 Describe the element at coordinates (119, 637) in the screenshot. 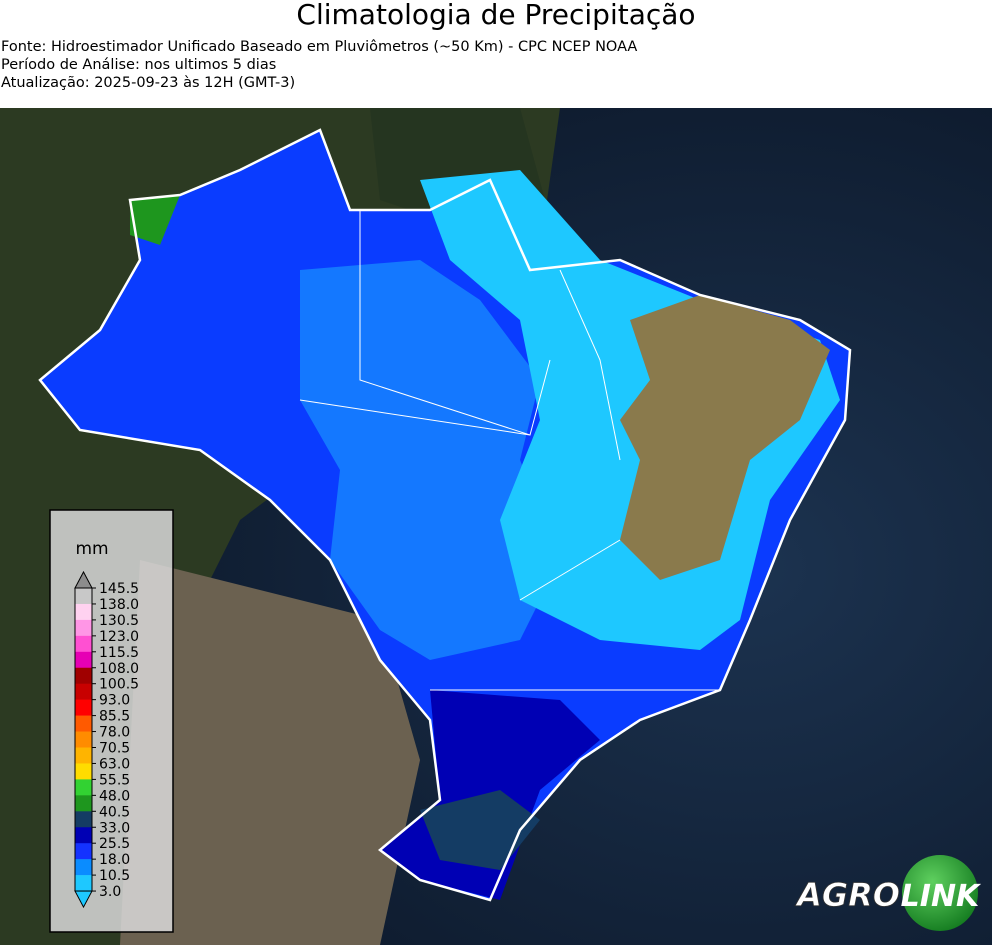

I see `colorbar-tick-label: 123.0` at that location.